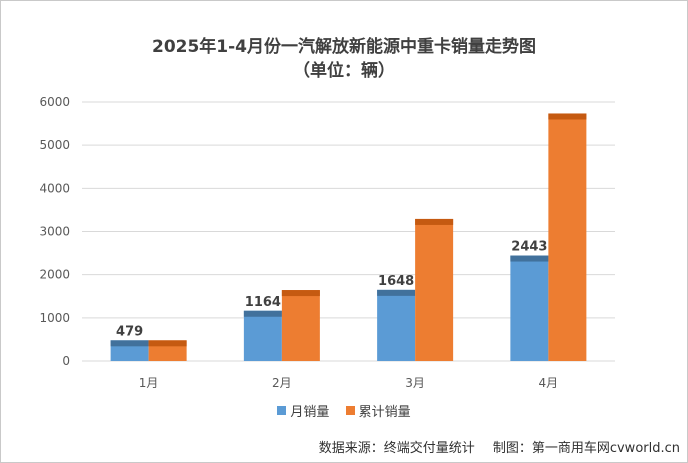  What do you see at coordinates (54, 275) in the screenshot?
I see `y-tick-label: 2000` at bounding box center [54, 275].